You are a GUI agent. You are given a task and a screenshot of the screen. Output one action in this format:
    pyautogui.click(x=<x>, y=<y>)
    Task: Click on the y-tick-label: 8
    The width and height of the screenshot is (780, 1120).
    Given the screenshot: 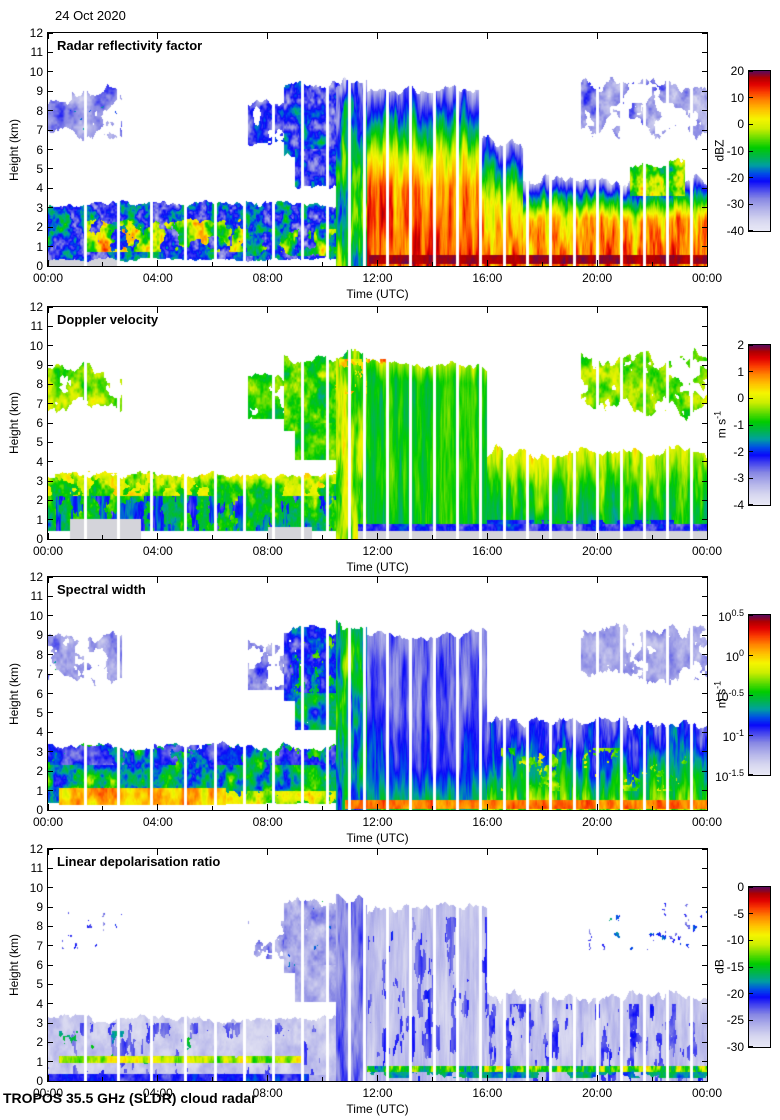 What is the action you would take?
    pyautogui.click(x=39, y=110)
    